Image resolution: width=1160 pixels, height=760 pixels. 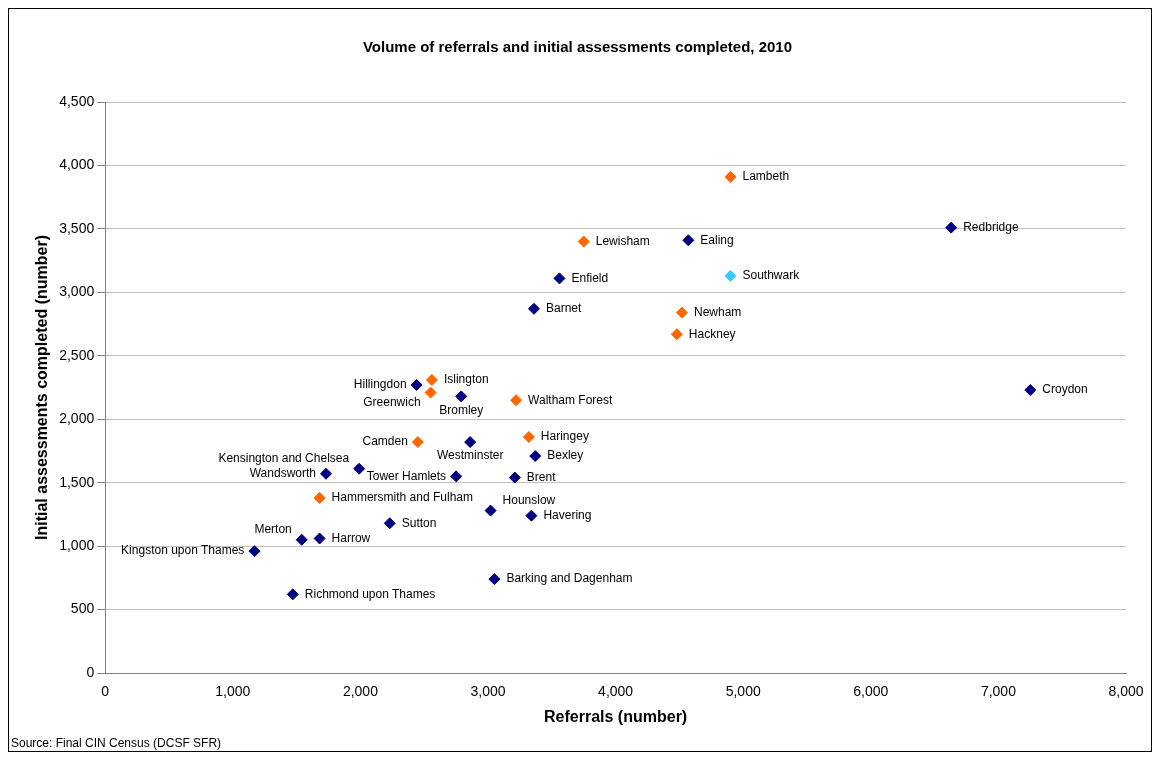 I want to click on annotation: Greenwich, so click(x=392, y=401).